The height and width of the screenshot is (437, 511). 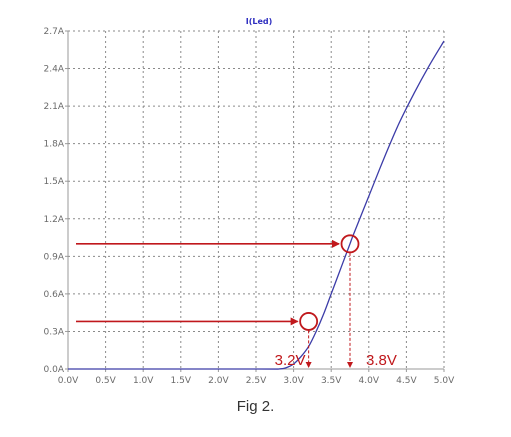 What do you see at coordinates (54, 107) in the screenshot?
I see `y-tick-label: 2.1A` at bounding box center [54, 107].